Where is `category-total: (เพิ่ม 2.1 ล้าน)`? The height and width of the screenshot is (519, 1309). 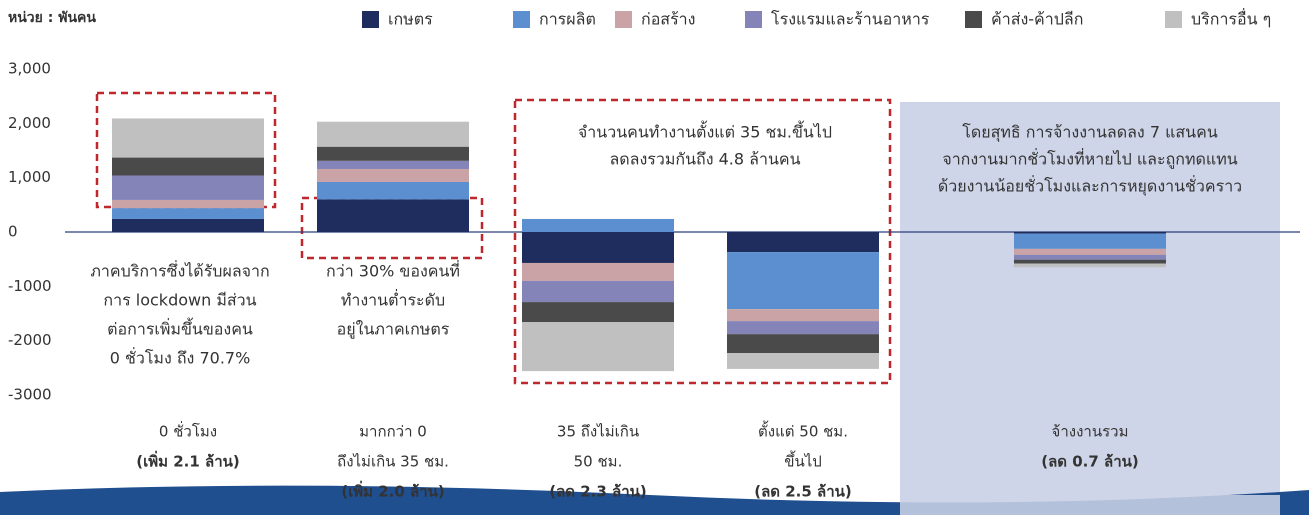
category-total: (เพิ่ม 2.1 ล้าน) is located at coordinates (188, 461).